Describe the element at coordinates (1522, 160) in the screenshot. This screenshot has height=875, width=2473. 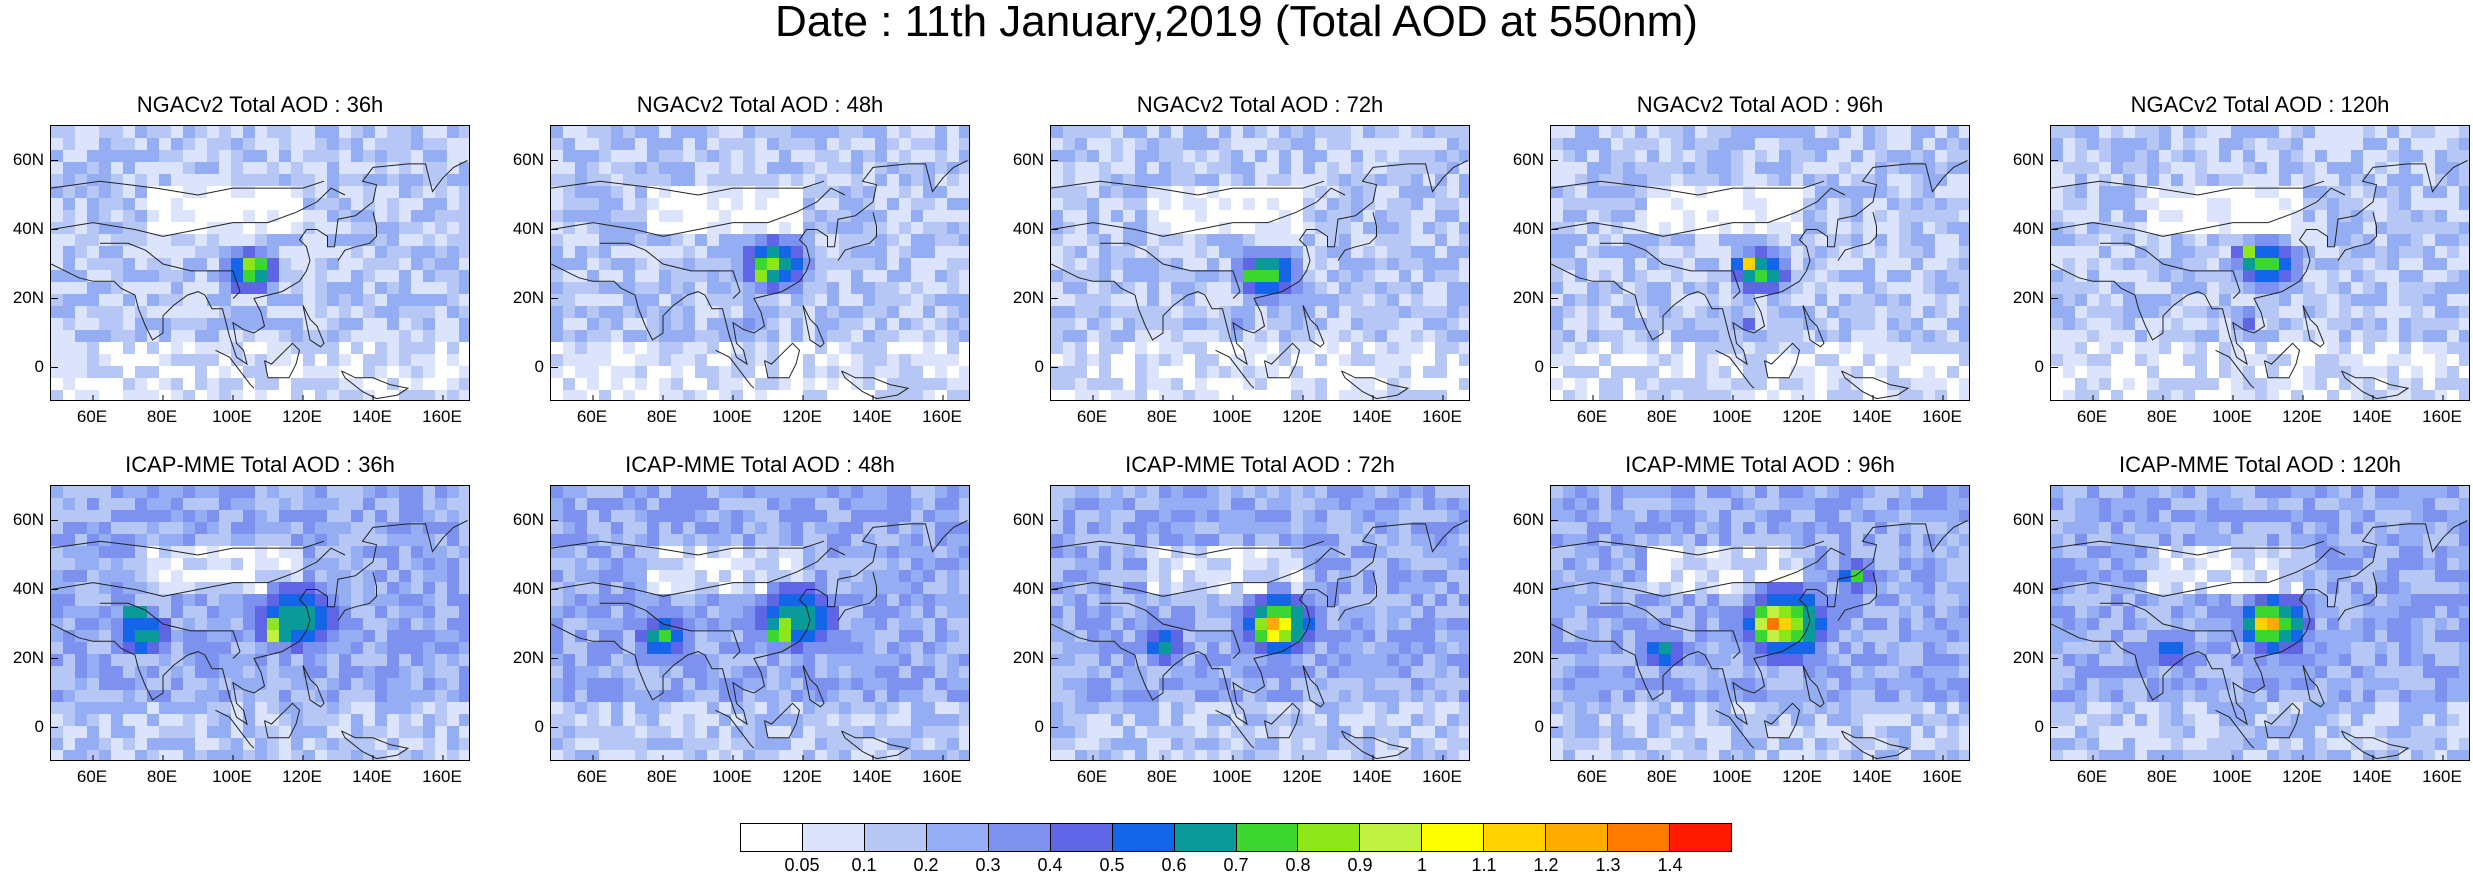
I see `y-tick-label: 60N` at that location.